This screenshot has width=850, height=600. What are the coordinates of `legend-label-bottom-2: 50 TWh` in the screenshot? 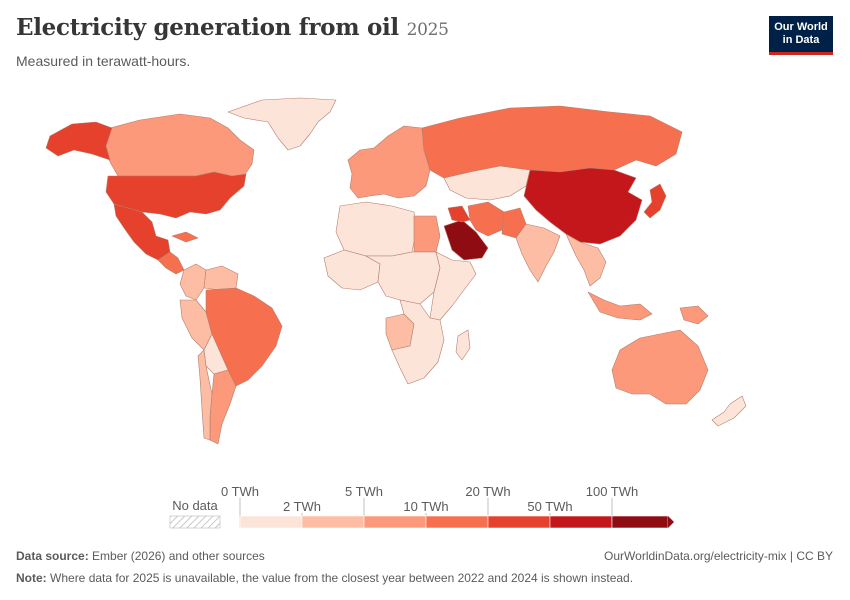 It's located at (549, 506).